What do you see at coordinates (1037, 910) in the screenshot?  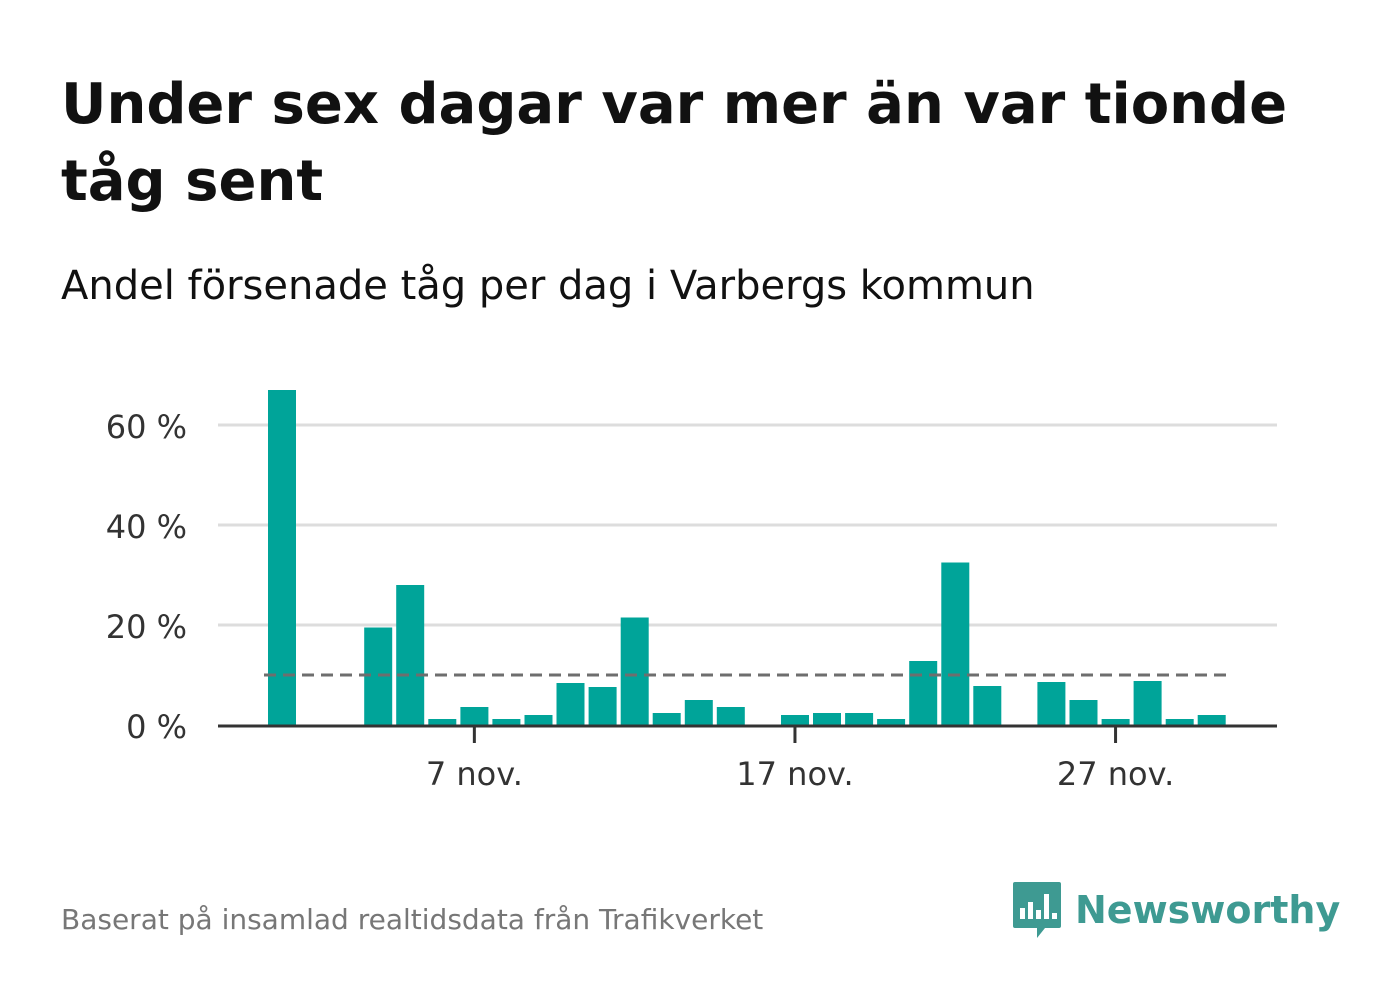 I see `bar-chart-speech-bubble-icon` at bounding box center [1037, 910].